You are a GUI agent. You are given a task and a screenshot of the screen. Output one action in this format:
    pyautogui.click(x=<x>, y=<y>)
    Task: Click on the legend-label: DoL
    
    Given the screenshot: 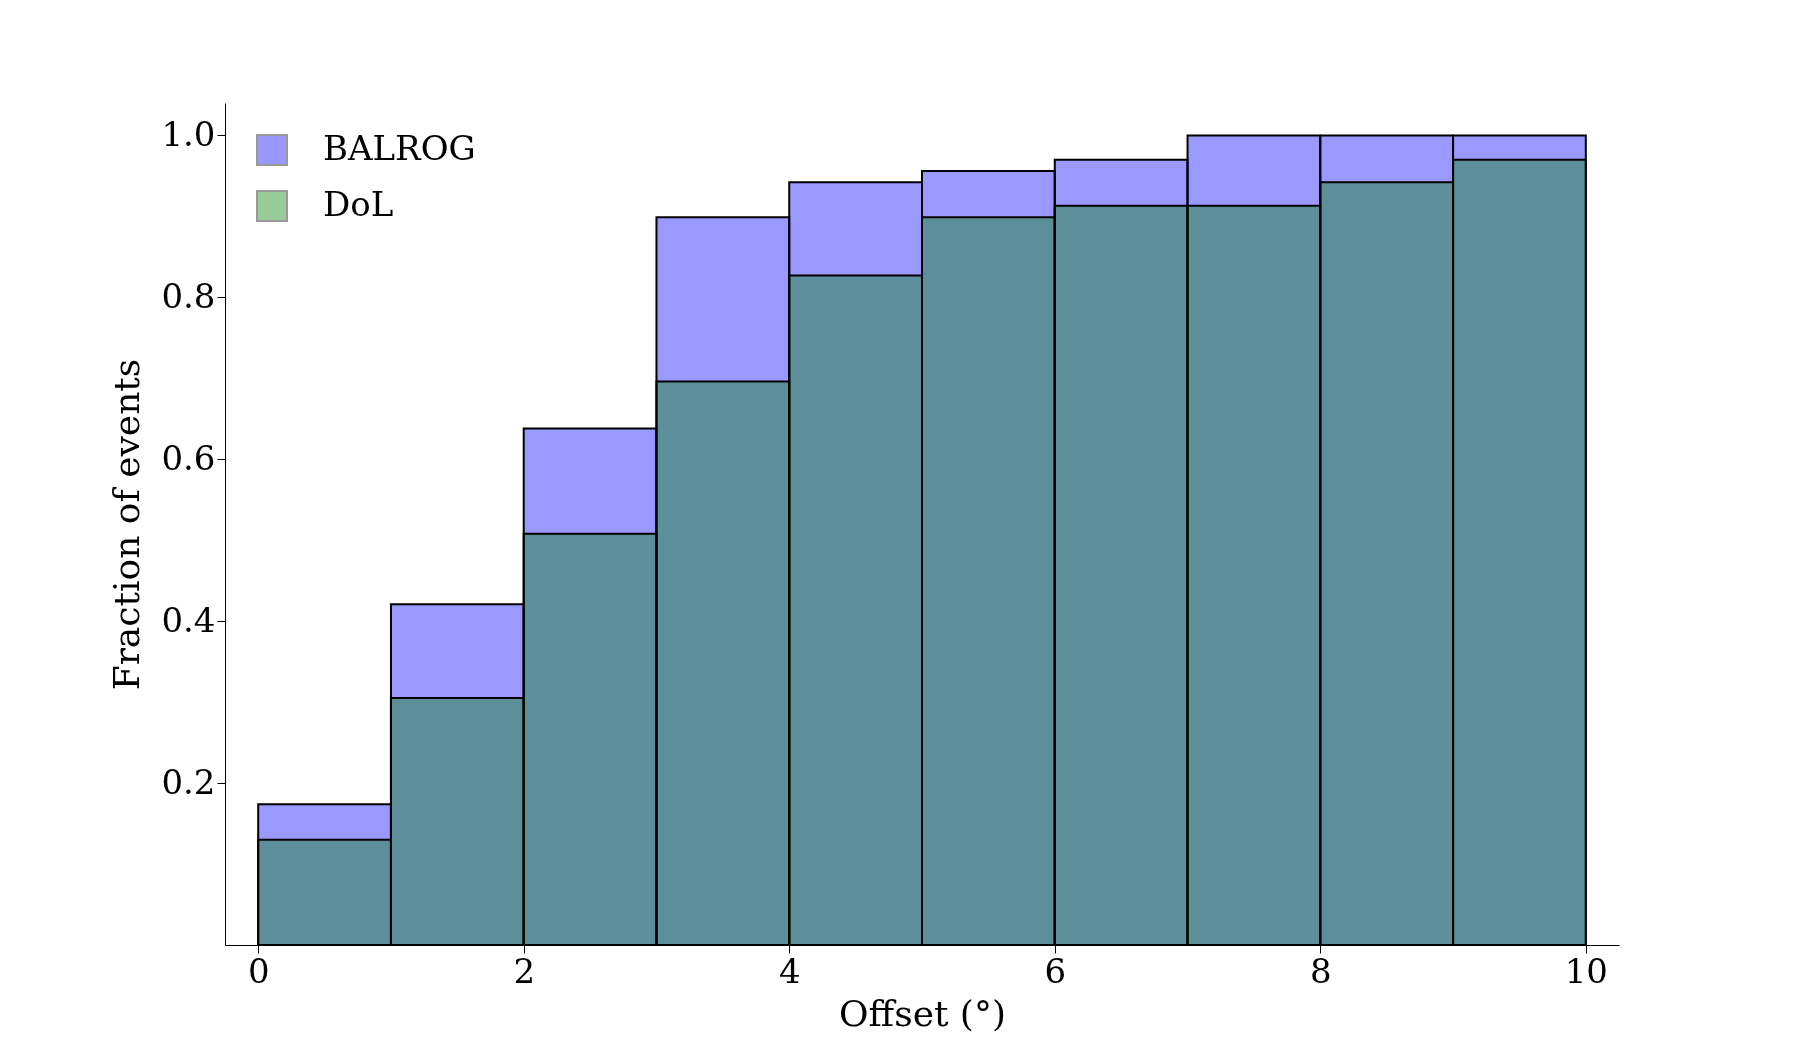 What is the action you would take?
    pyautogui.click(x=358, y=204)
    